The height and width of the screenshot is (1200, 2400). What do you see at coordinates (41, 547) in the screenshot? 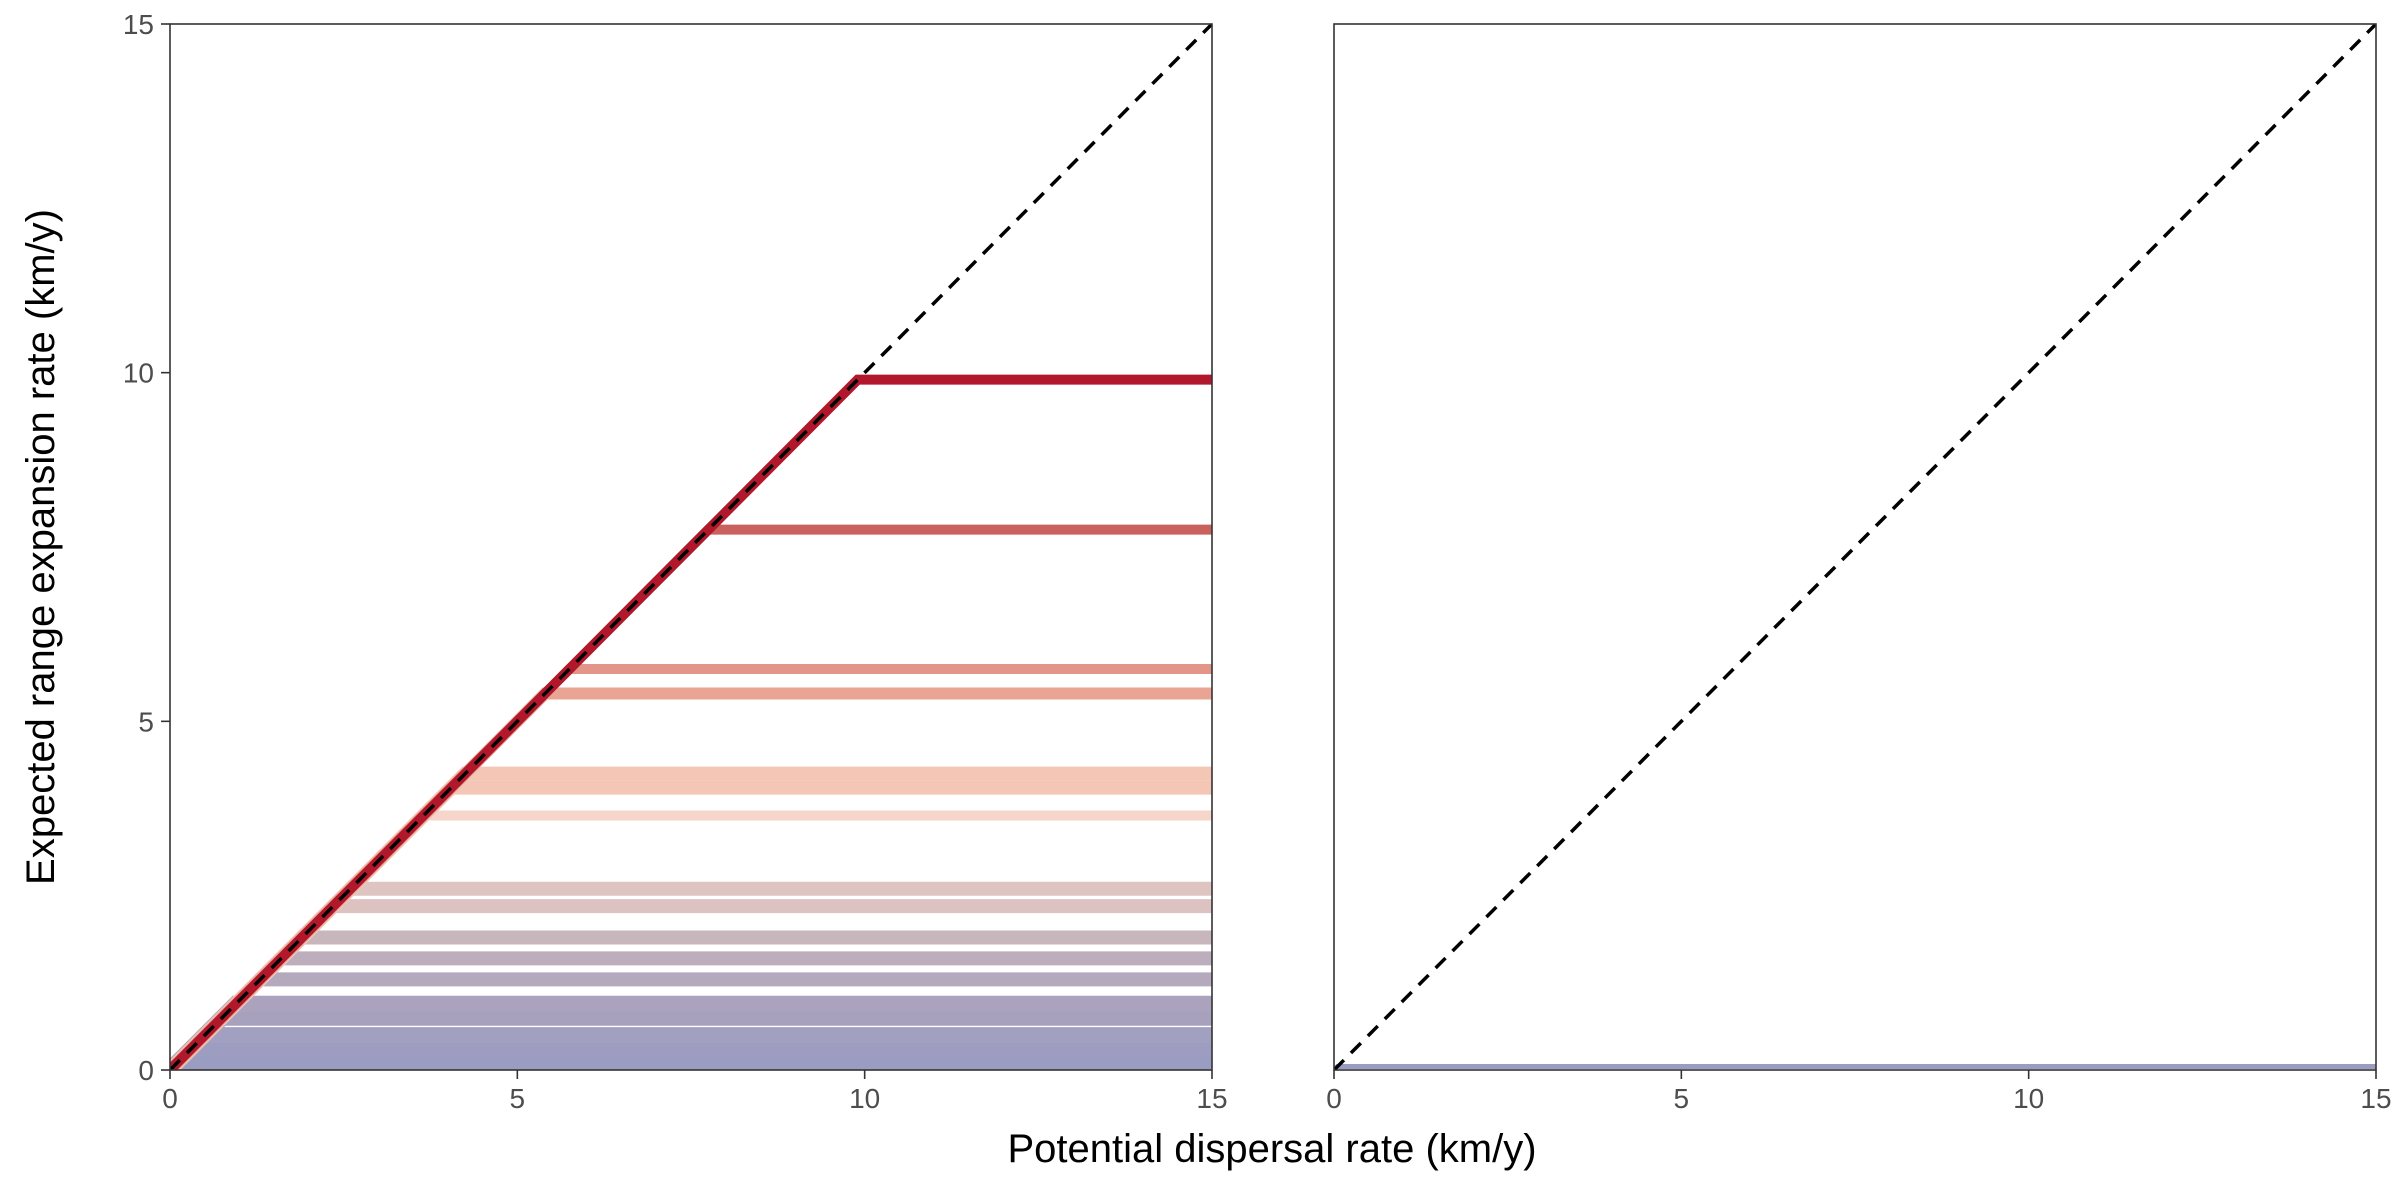
I see `y-axis-title: Expected range expansion rate (km/y)` at bounding box center [41, 547].